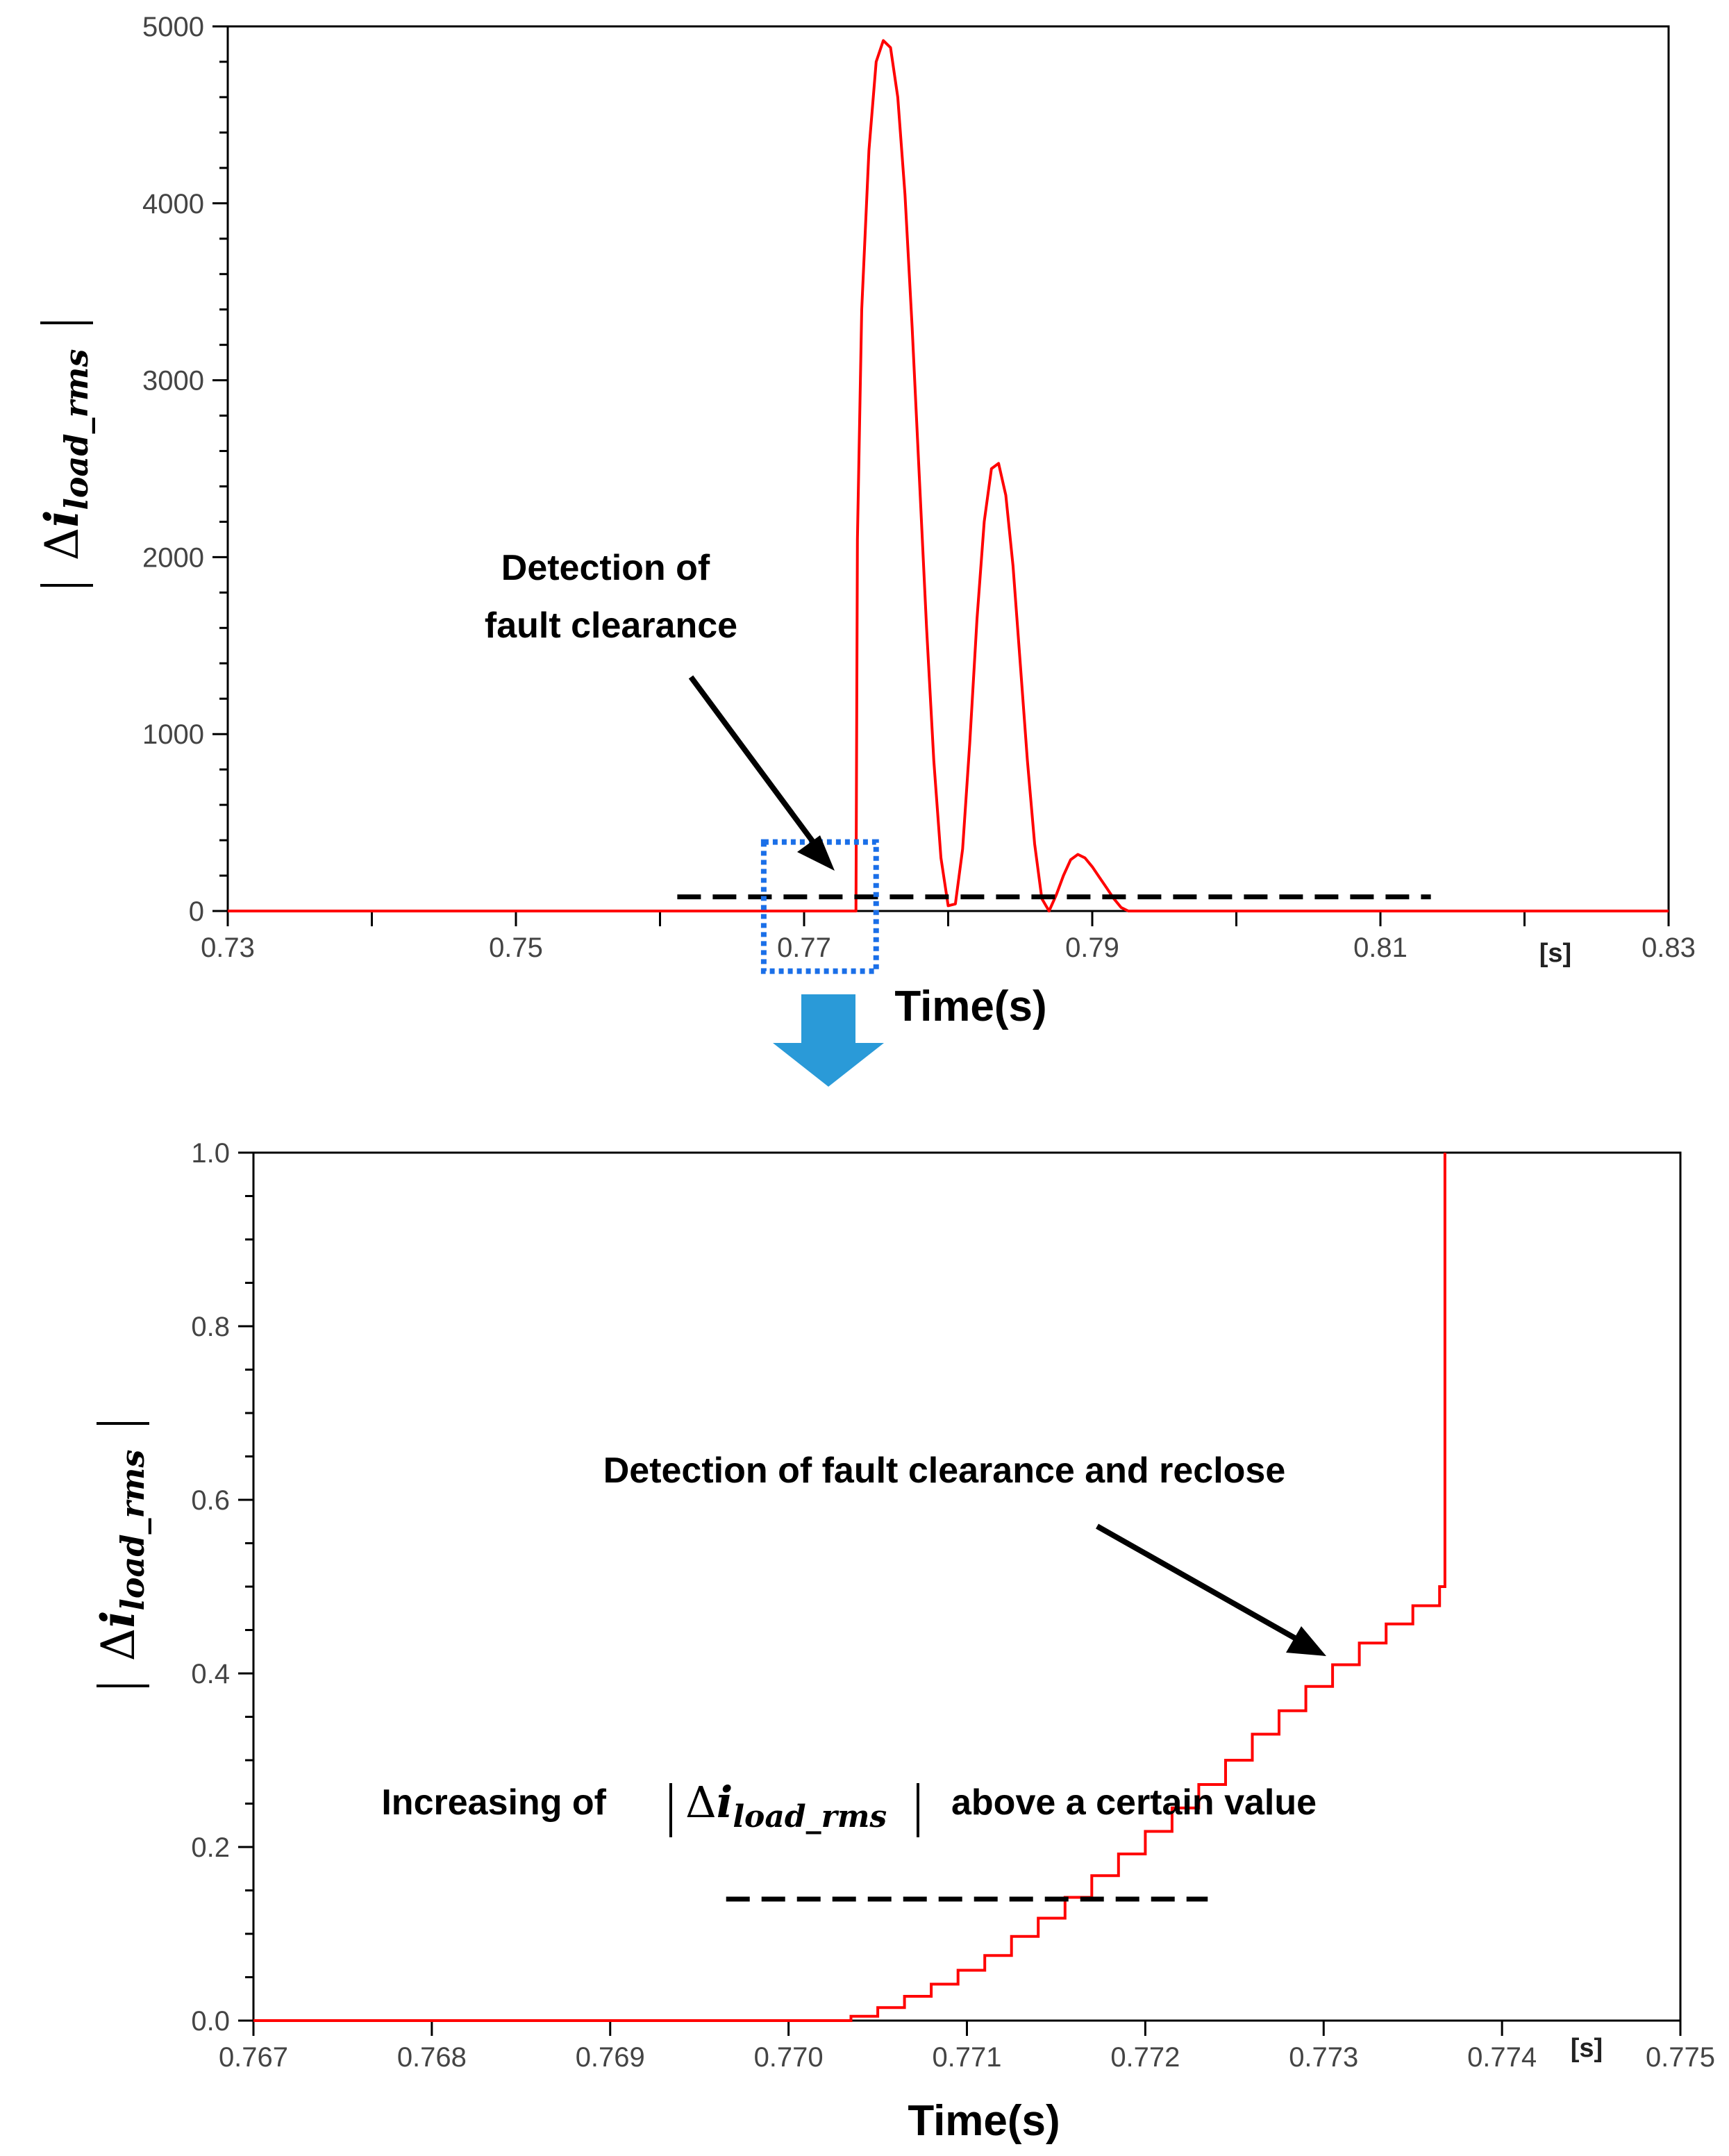 The height and width of the screenshot is (2156, 1729). What do you see at coordinates (173, 557) in the screenshot?
I see `y-tick-label: 2000` at bounding box center [173, 557].